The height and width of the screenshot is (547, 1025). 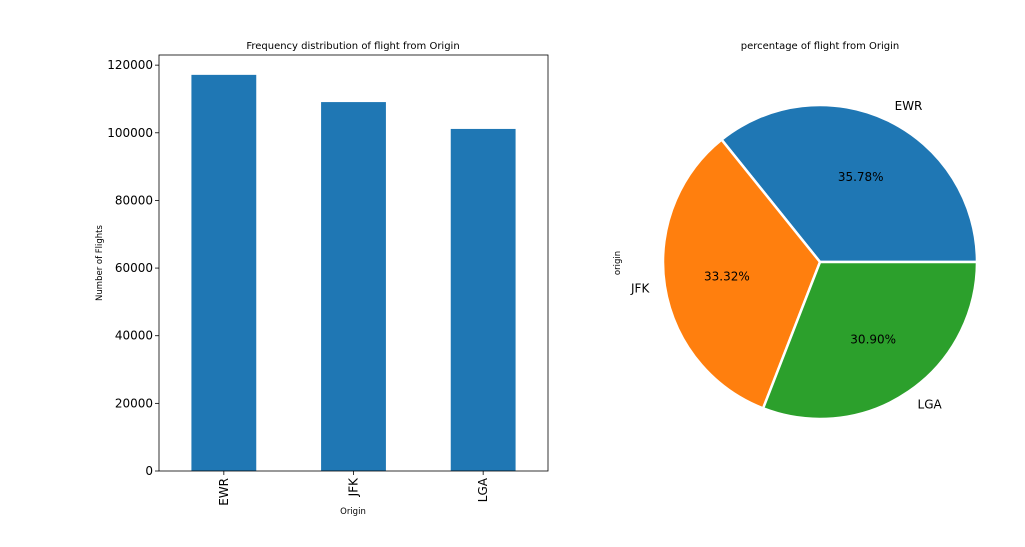 I want to click on y-tick-label: 60000, so click(x=134, y=268).